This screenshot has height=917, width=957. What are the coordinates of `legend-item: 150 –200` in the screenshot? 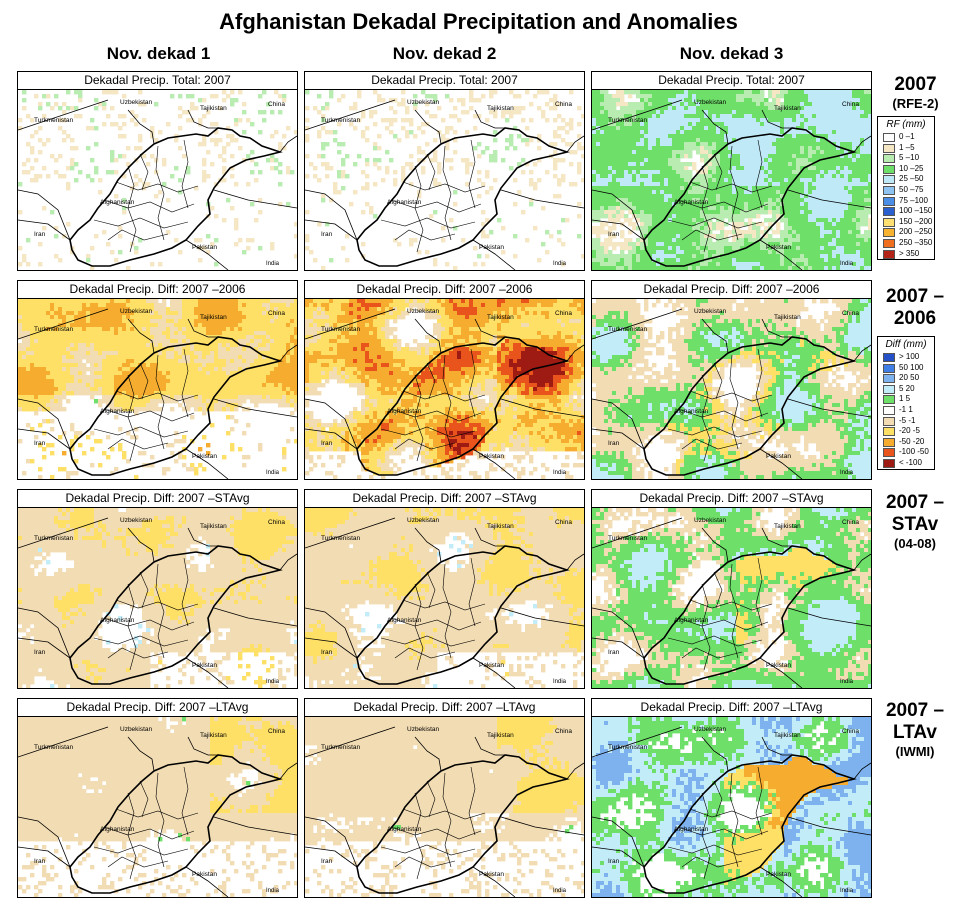 It's located at (906, 222).